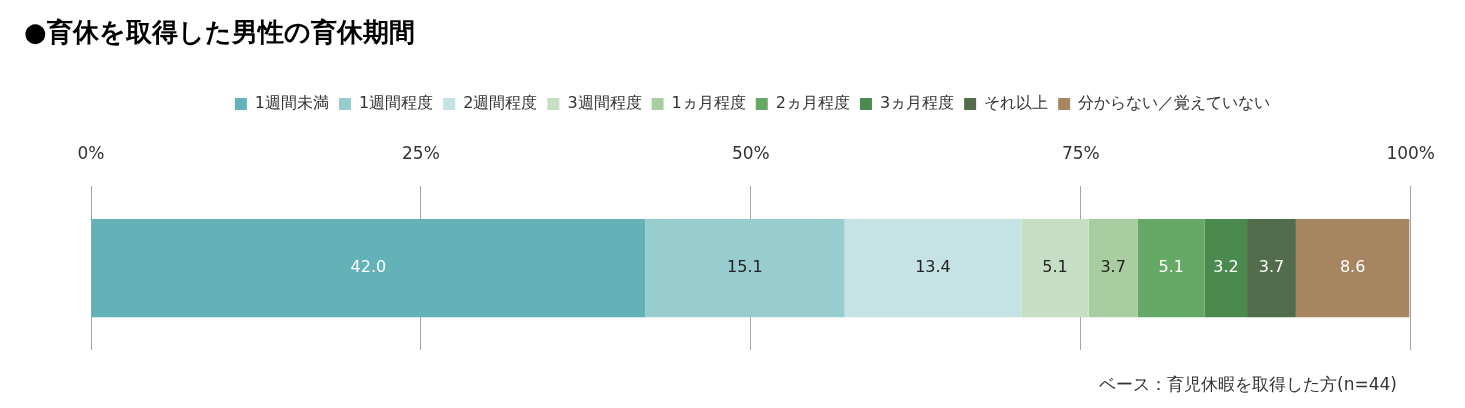 Image resolution: width=1465 pixels, height=408 pixels. I want to click on x-tick-label: 50%, so click(750, 152).